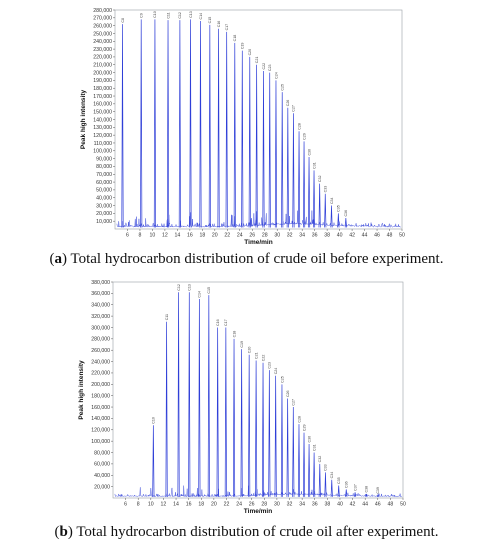 The width and height of the screenshot is (493, 550). What do you see at coordinates (200, 294) in the screenshot?
I see `peak-label: C14` at bounding box center [200, 294].